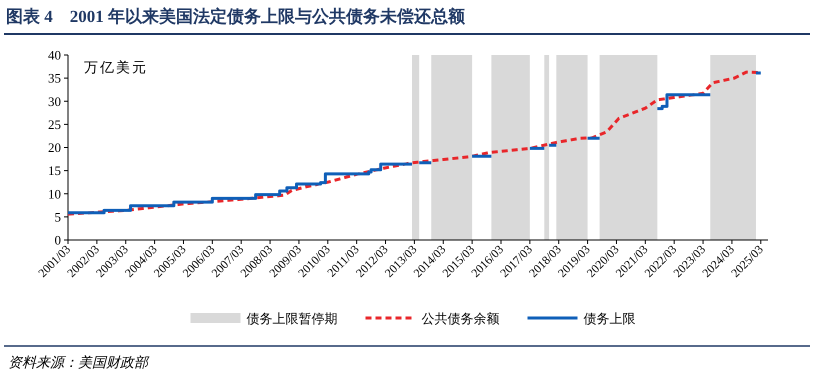 This screenshot has height=377, width=814. What do you see at coordinates (54, 124) in the screenshot?
I see `y-tick-label: 25` at bounding box center [54, 124].